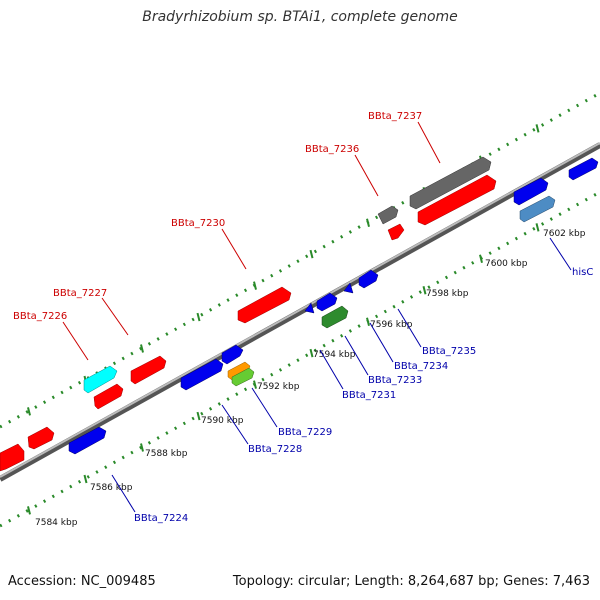 Image resolution: width=600 pixels, height=600 pixels. I want to click on gene-label-bbta-7233: BBta_7233, so click(395, 380).